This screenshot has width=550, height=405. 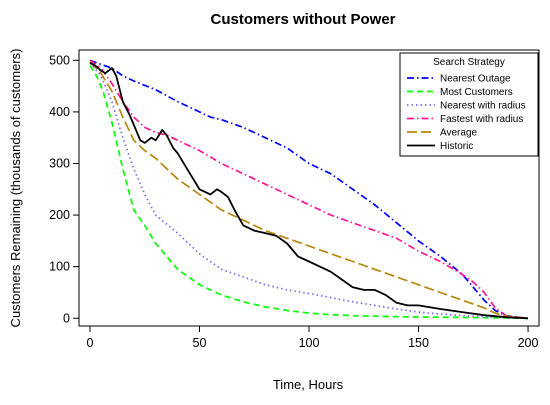 I want to click on y-tick-label: 0, so click(x=66, y=318).